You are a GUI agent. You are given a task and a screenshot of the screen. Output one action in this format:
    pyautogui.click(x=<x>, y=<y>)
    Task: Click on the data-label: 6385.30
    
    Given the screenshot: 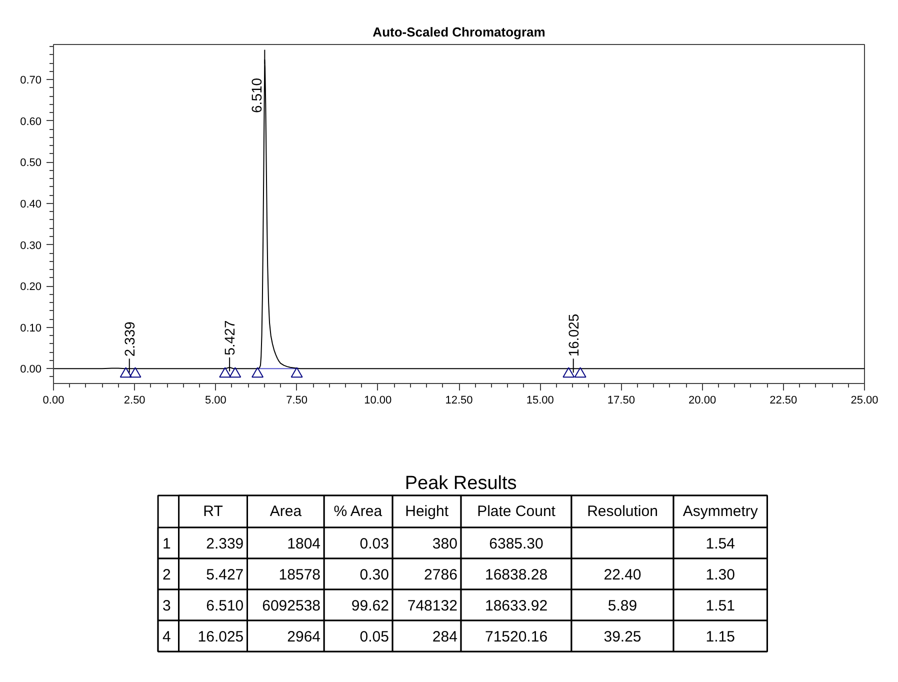 What is the action you would take?
    pyautogui.click(x=516, y=544)
    